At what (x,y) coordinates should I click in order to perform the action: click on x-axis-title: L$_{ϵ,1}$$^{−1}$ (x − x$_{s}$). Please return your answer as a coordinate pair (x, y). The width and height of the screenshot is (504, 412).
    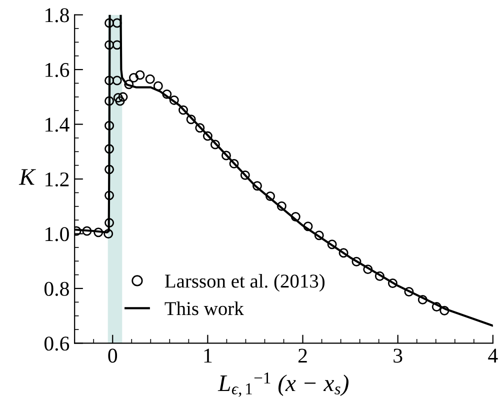
    Looking at the image, I should click on (283, 384).